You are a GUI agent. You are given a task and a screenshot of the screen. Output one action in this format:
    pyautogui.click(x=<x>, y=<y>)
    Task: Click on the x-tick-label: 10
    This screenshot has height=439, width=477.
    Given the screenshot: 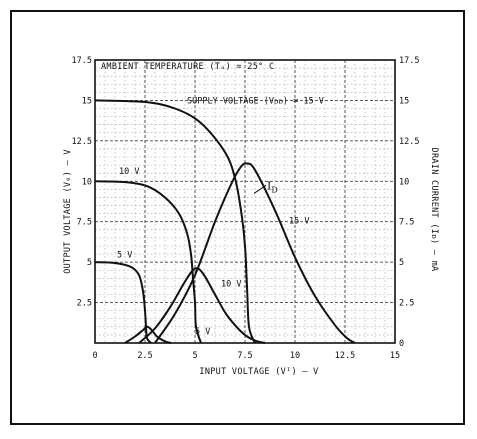 What is the action you would take?
    pyautogui.click(x=295, y=356)
    